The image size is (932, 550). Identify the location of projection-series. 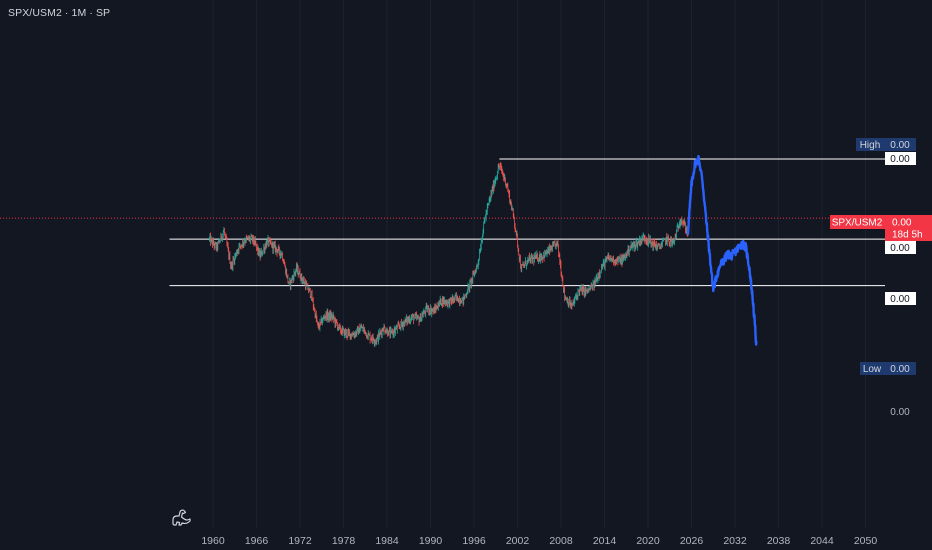
(722, 250).